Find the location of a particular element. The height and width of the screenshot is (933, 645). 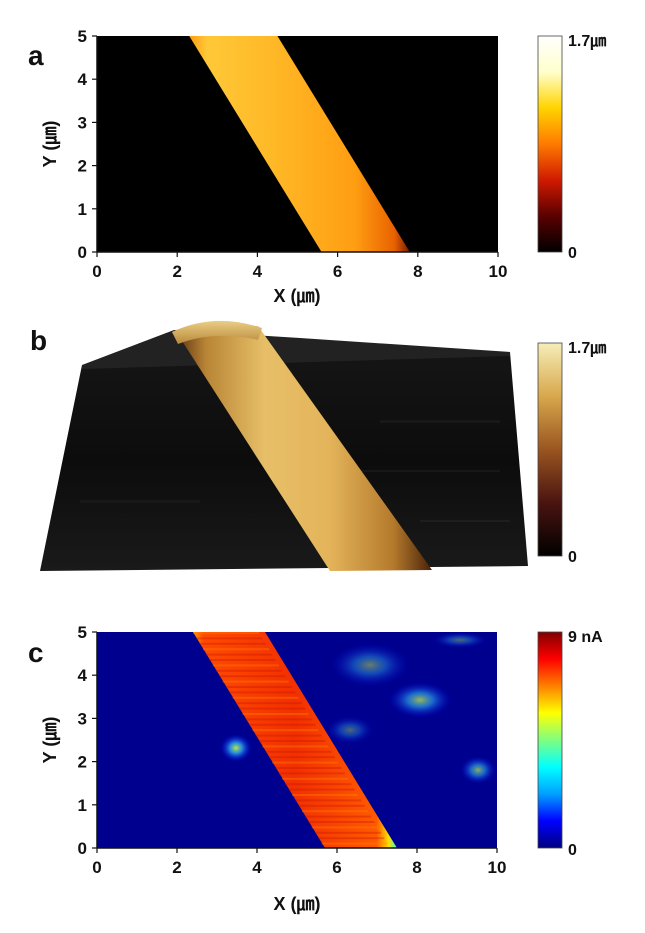

panel-a-colorbar is located at coordinates (550, 144).